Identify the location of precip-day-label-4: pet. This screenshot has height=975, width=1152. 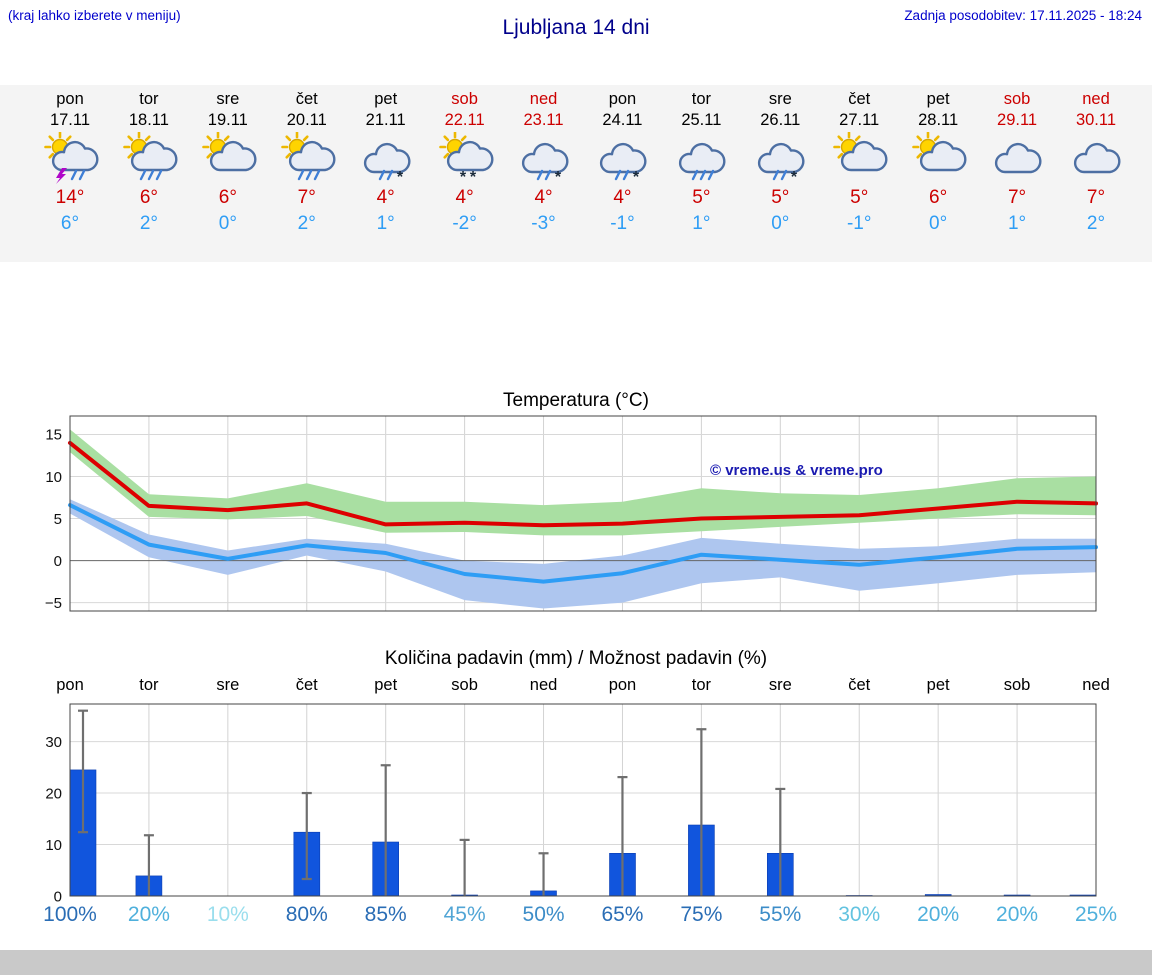
(386, 685).